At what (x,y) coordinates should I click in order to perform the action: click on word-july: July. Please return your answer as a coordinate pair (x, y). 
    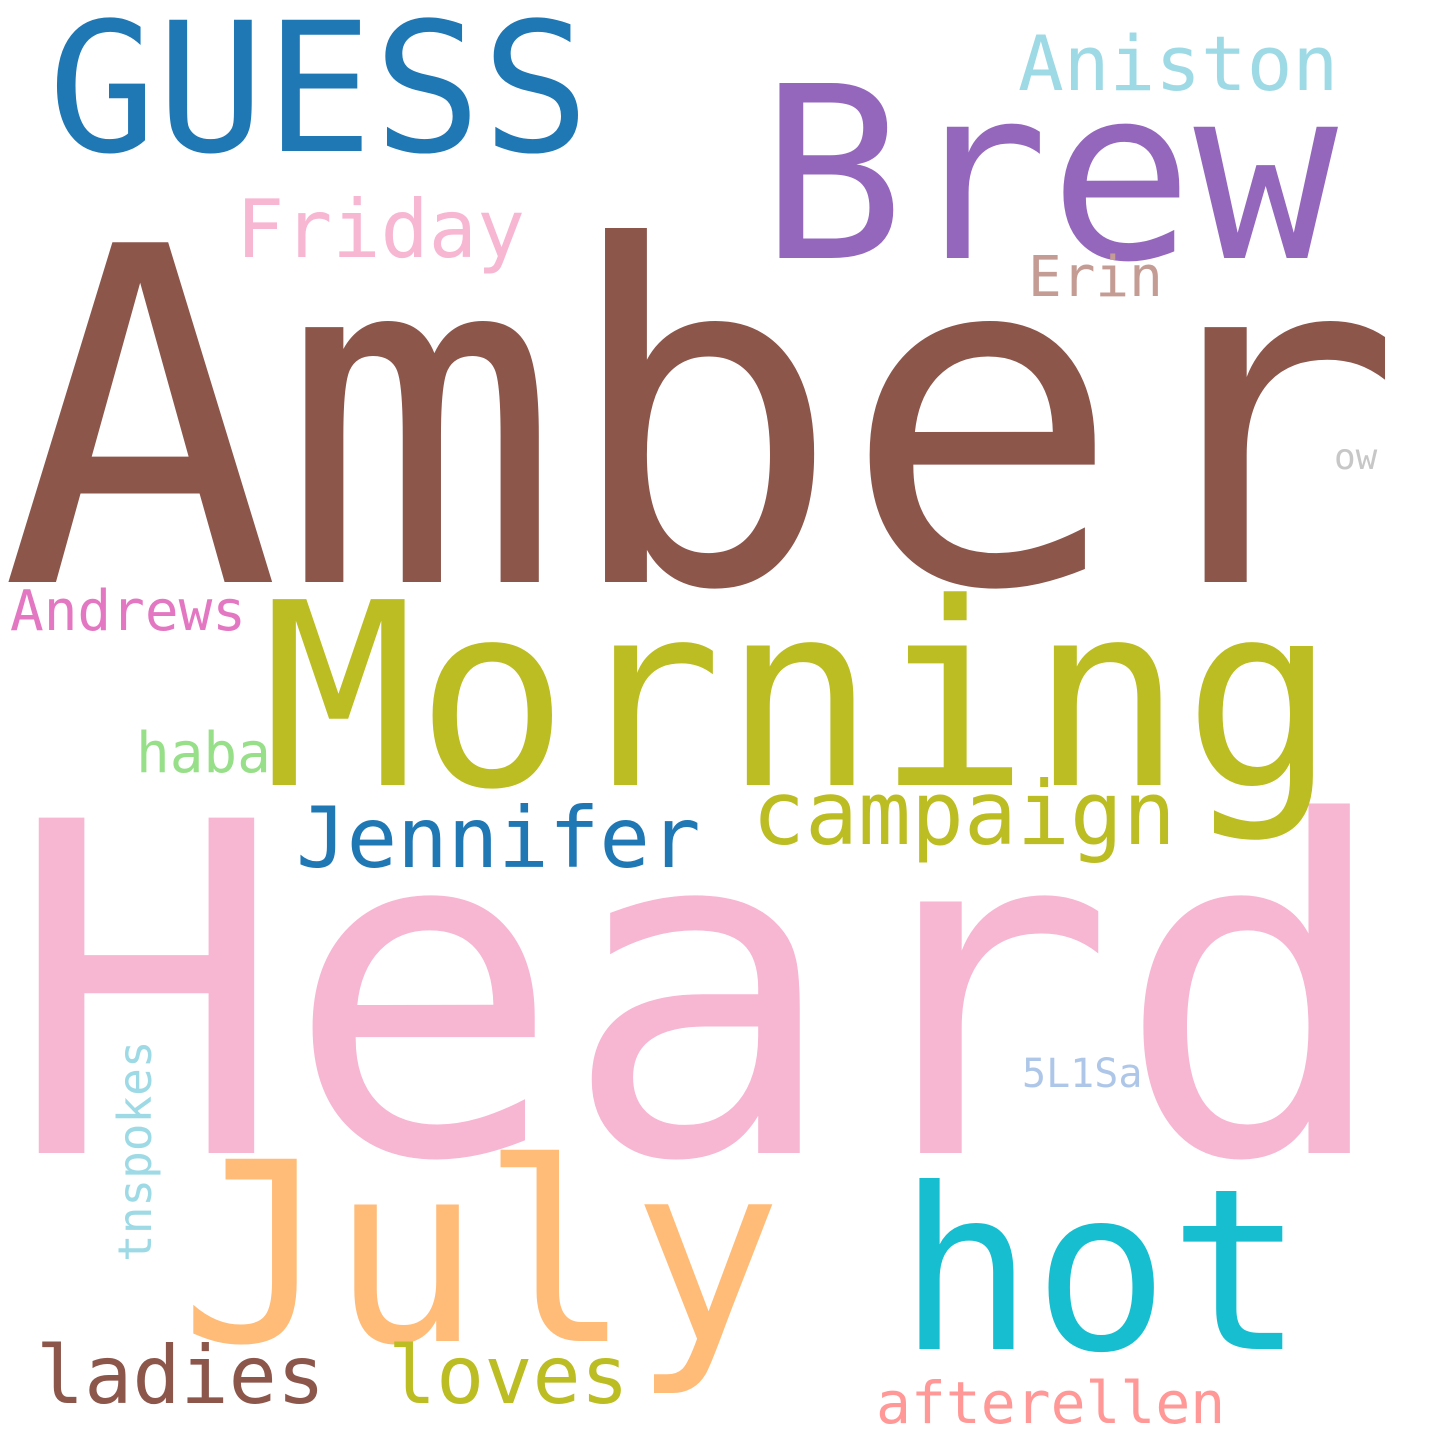
    Looking at the image, I should click on (481, 1254).